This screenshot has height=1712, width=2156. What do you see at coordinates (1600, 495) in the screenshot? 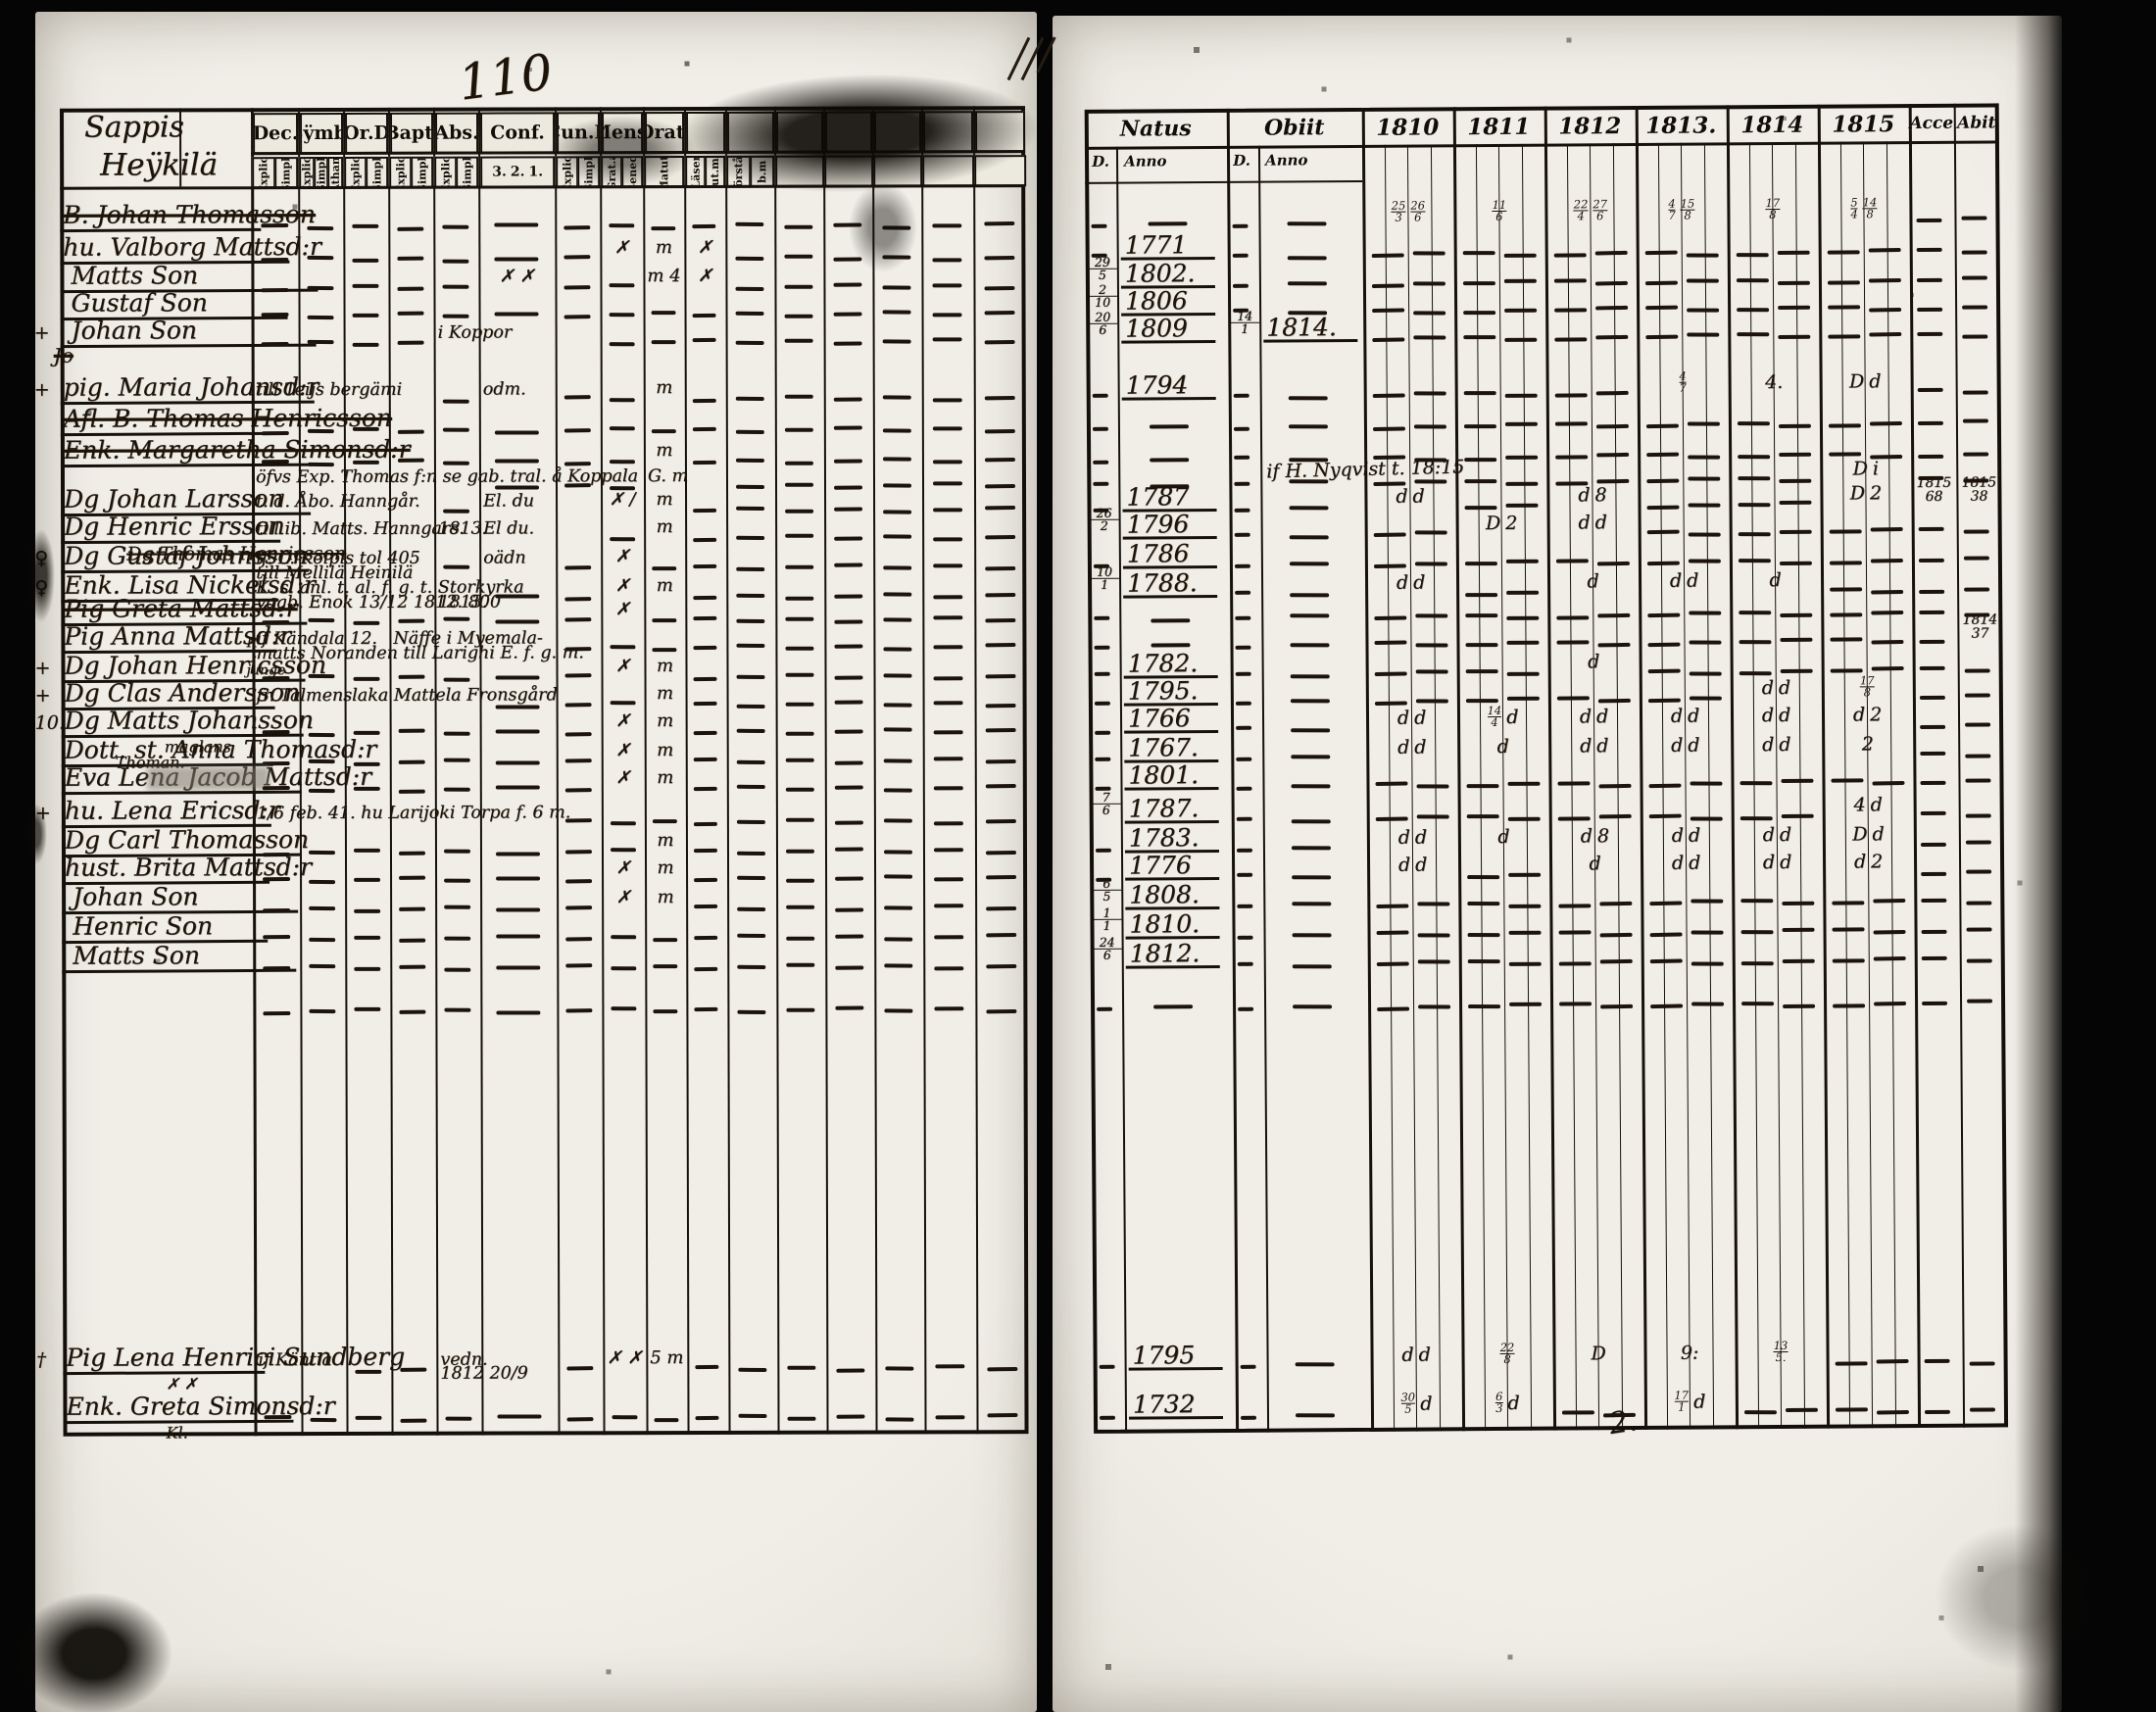
I see `communion-letter: 8` at bounding box center [1600, 495].